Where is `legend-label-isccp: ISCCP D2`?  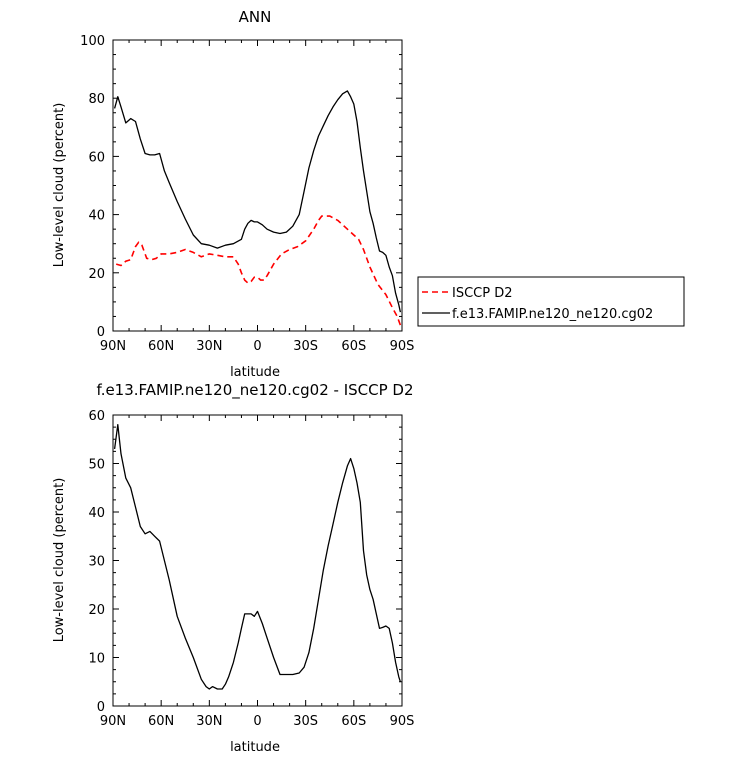
legend-label-isccp: ISCCP D2 is located at coordinates (482, 293).